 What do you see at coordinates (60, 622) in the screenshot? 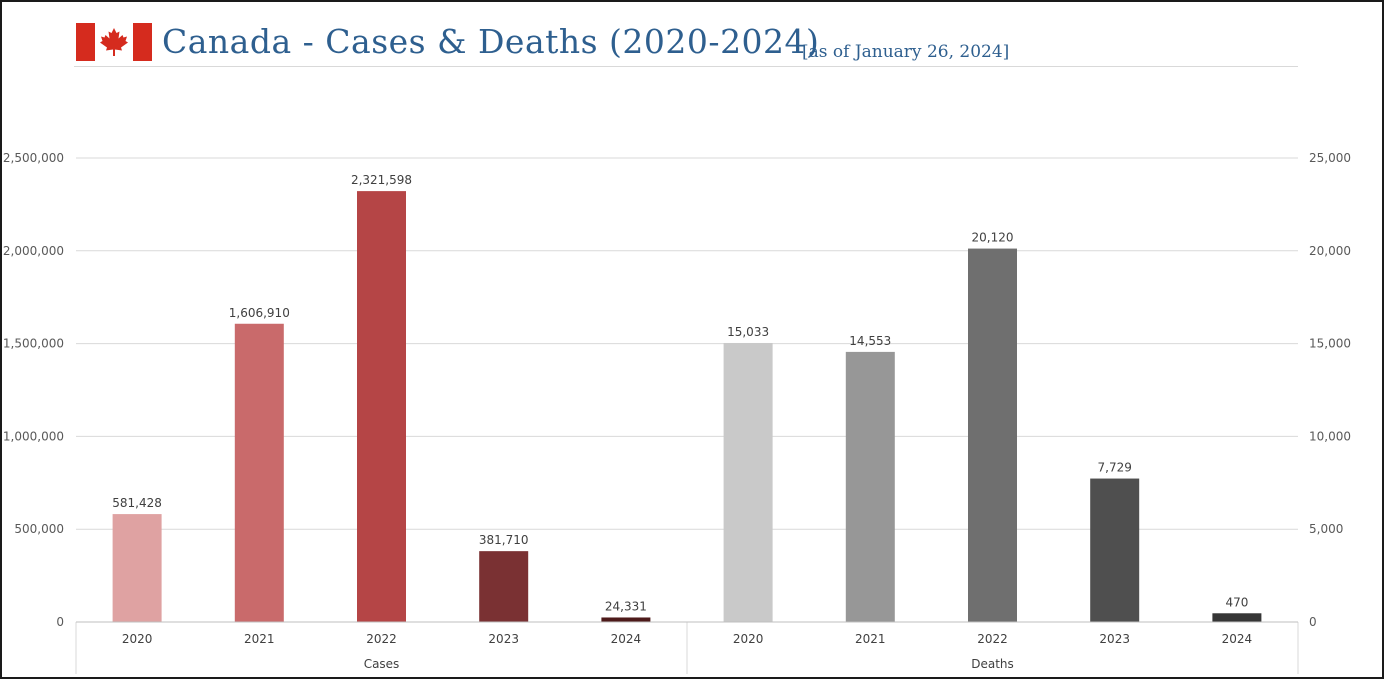
I see `y-left-tick-label: 0` at bounding box center [60, 622].